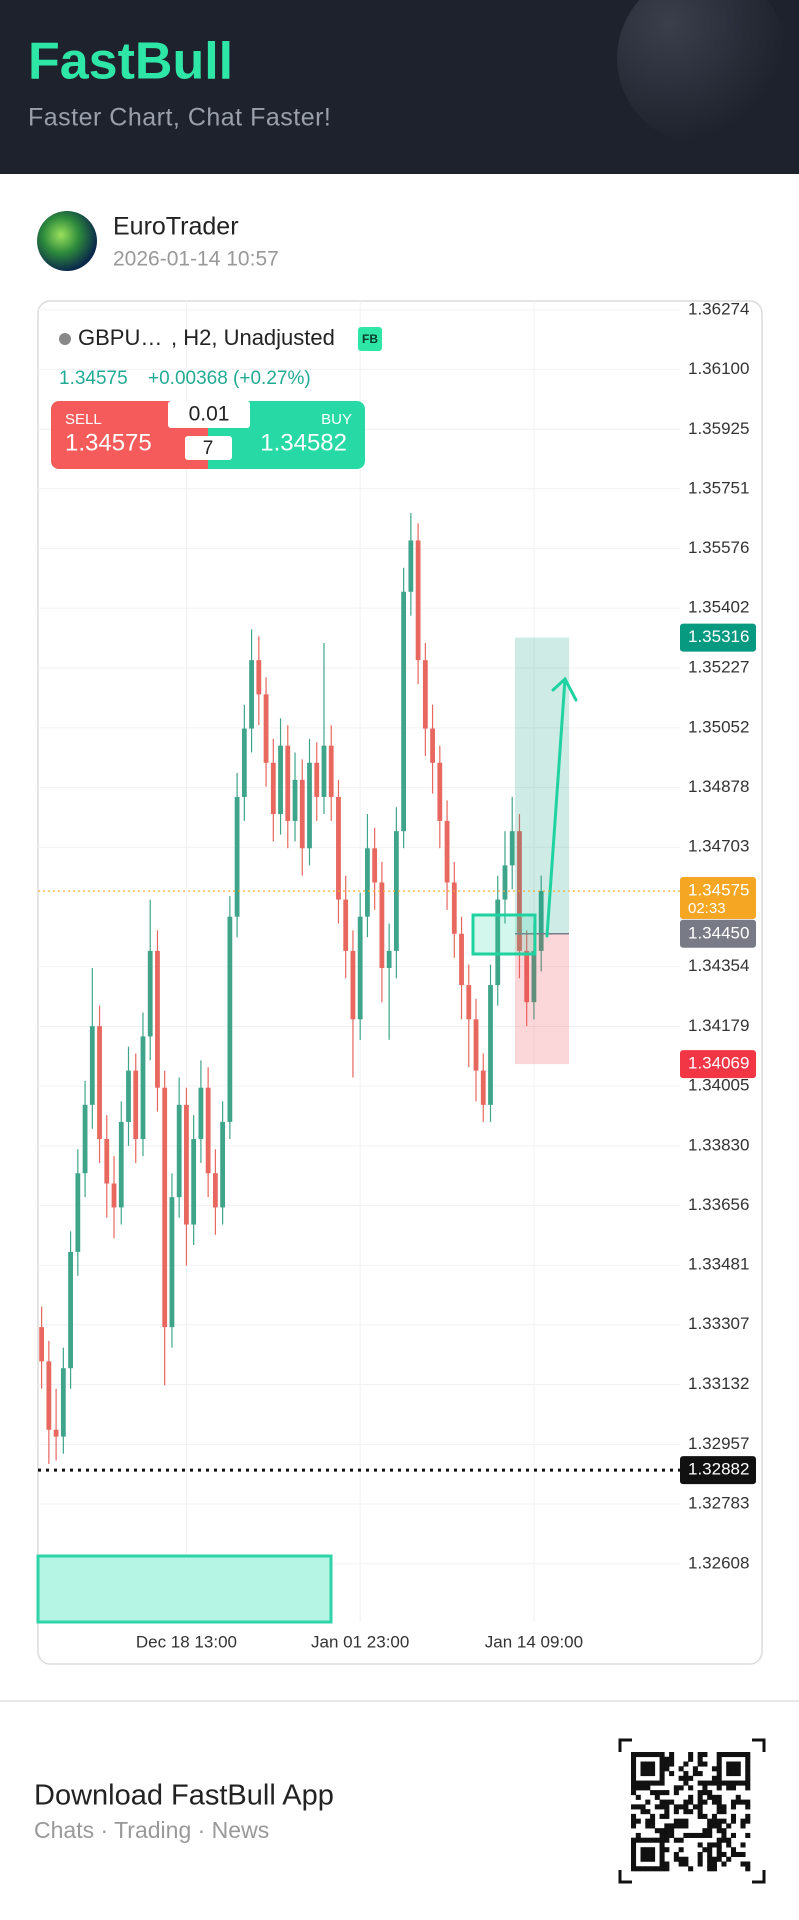  What do you see at coordinates (108, 442) in the screenshot?
I see `sell-price: 1.34575` at bounding box center [108, 442].